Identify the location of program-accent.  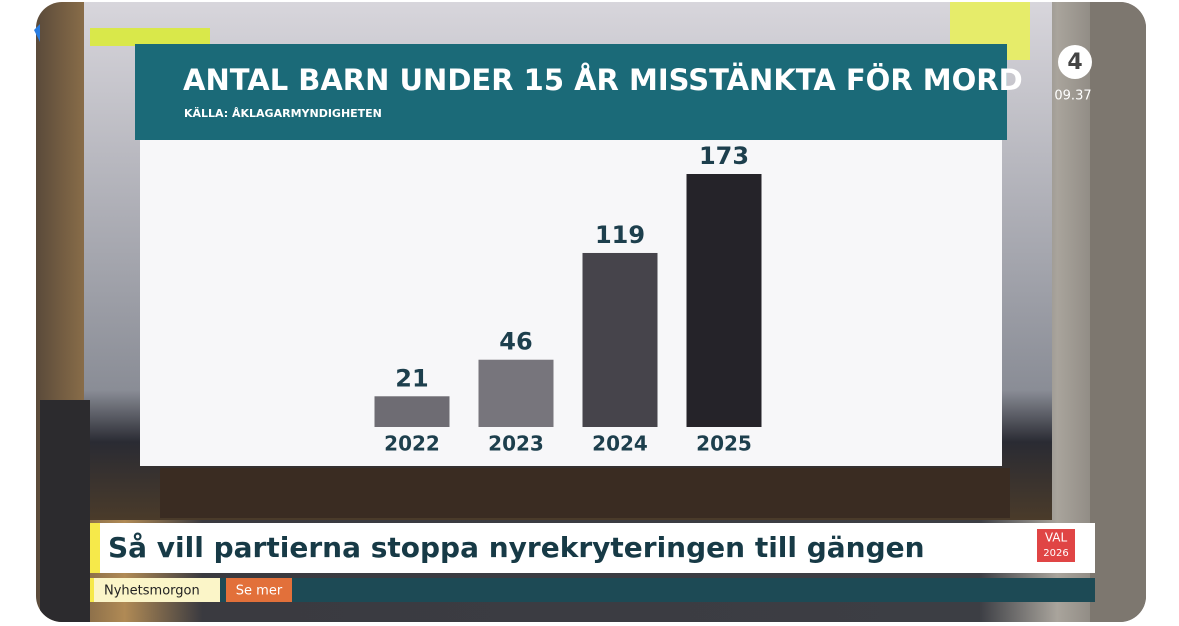
(92, 590).